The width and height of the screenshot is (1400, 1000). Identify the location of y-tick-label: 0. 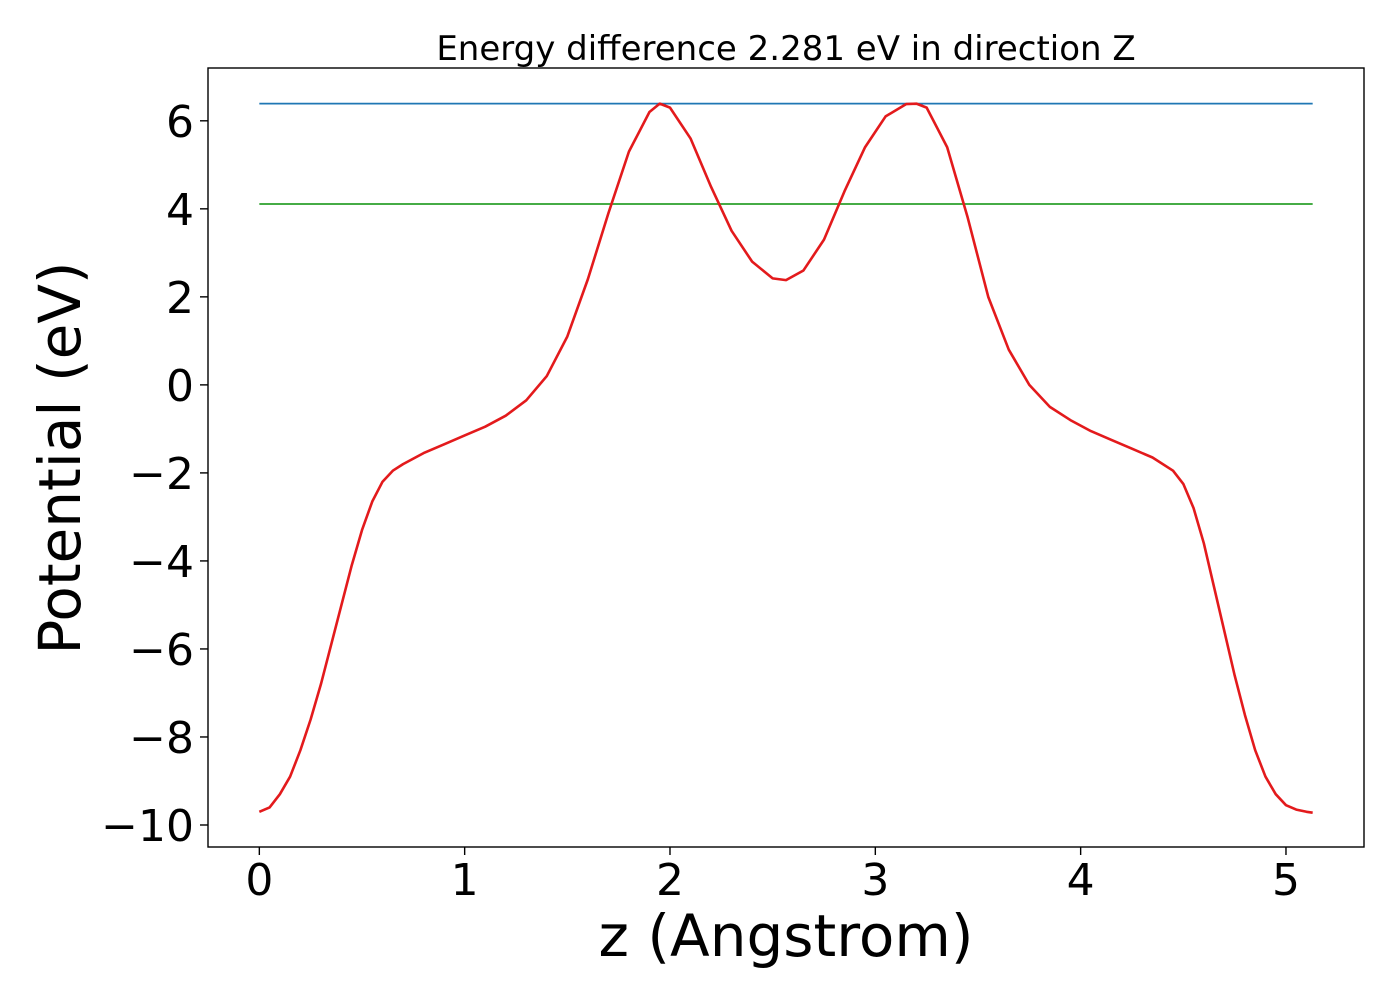
(180, 386).